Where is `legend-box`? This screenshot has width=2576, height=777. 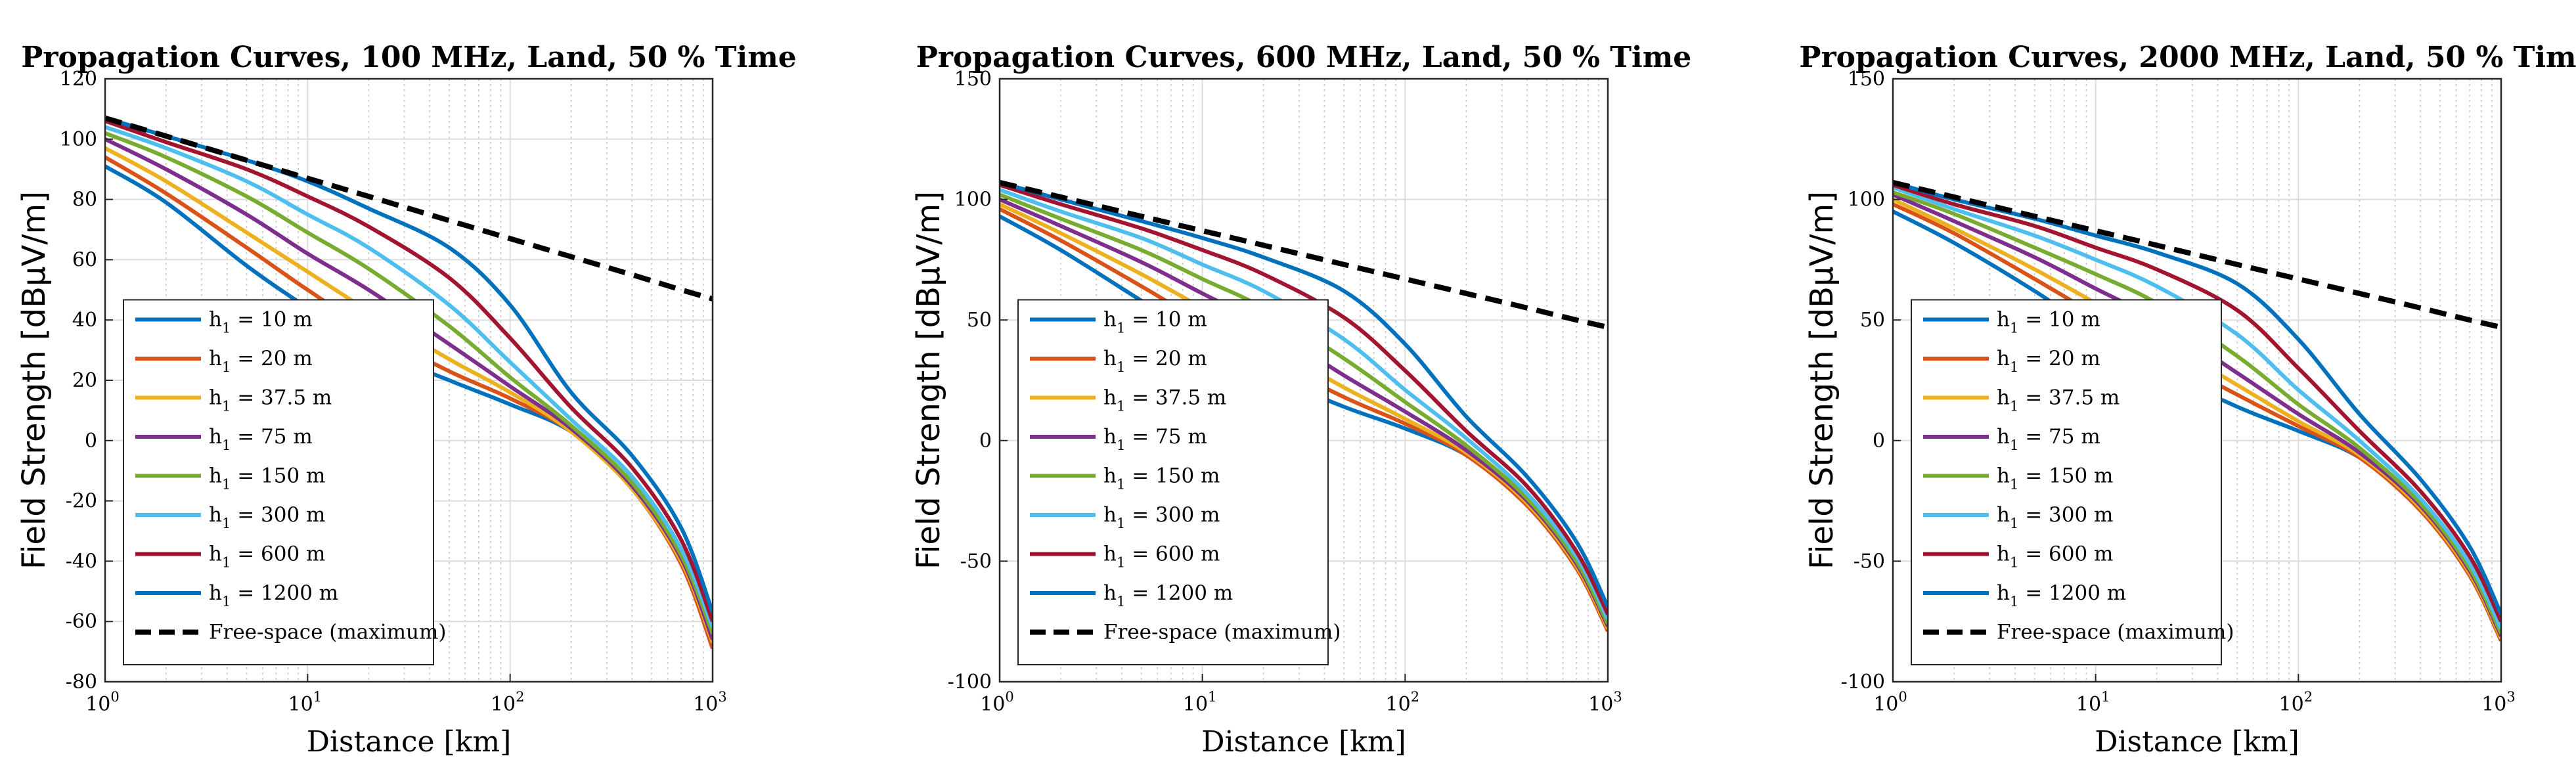 legend-box is located at coordinates (1173, 482).